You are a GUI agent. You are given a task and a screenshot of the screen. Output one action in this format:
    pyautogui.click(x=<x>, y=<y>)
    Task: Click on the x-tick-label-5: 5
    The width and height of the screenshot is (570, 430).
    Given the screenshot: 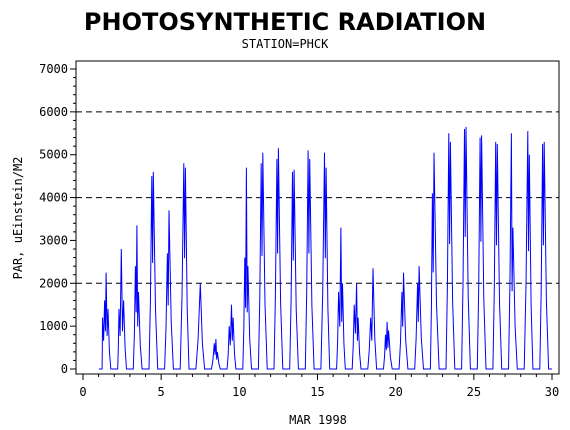 What is the action you would take?
    pyautogui.click(x=161, y=392)
    